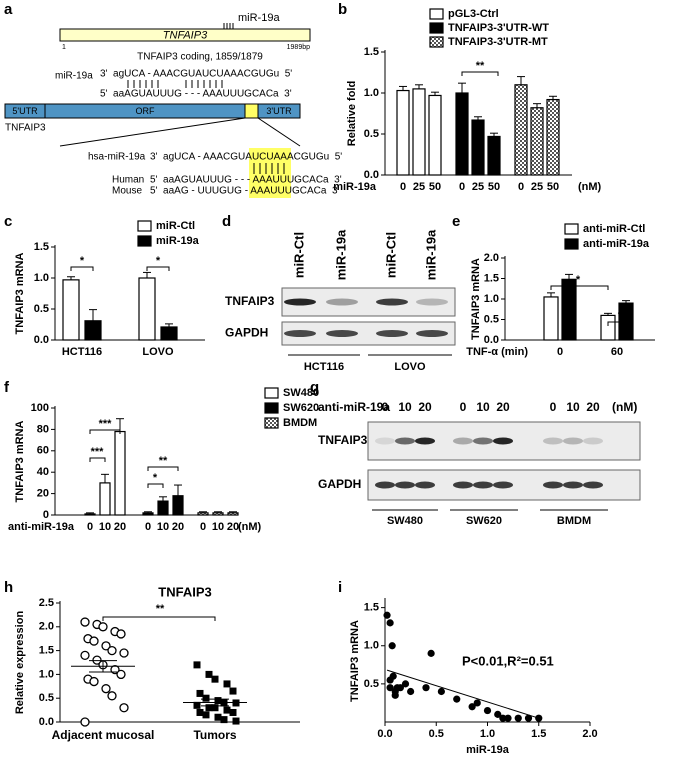  What do you see at coordinates (46, 603) in the screenshot?
I see `y-tick-label: 2.5` at bounding box center [46, 603].